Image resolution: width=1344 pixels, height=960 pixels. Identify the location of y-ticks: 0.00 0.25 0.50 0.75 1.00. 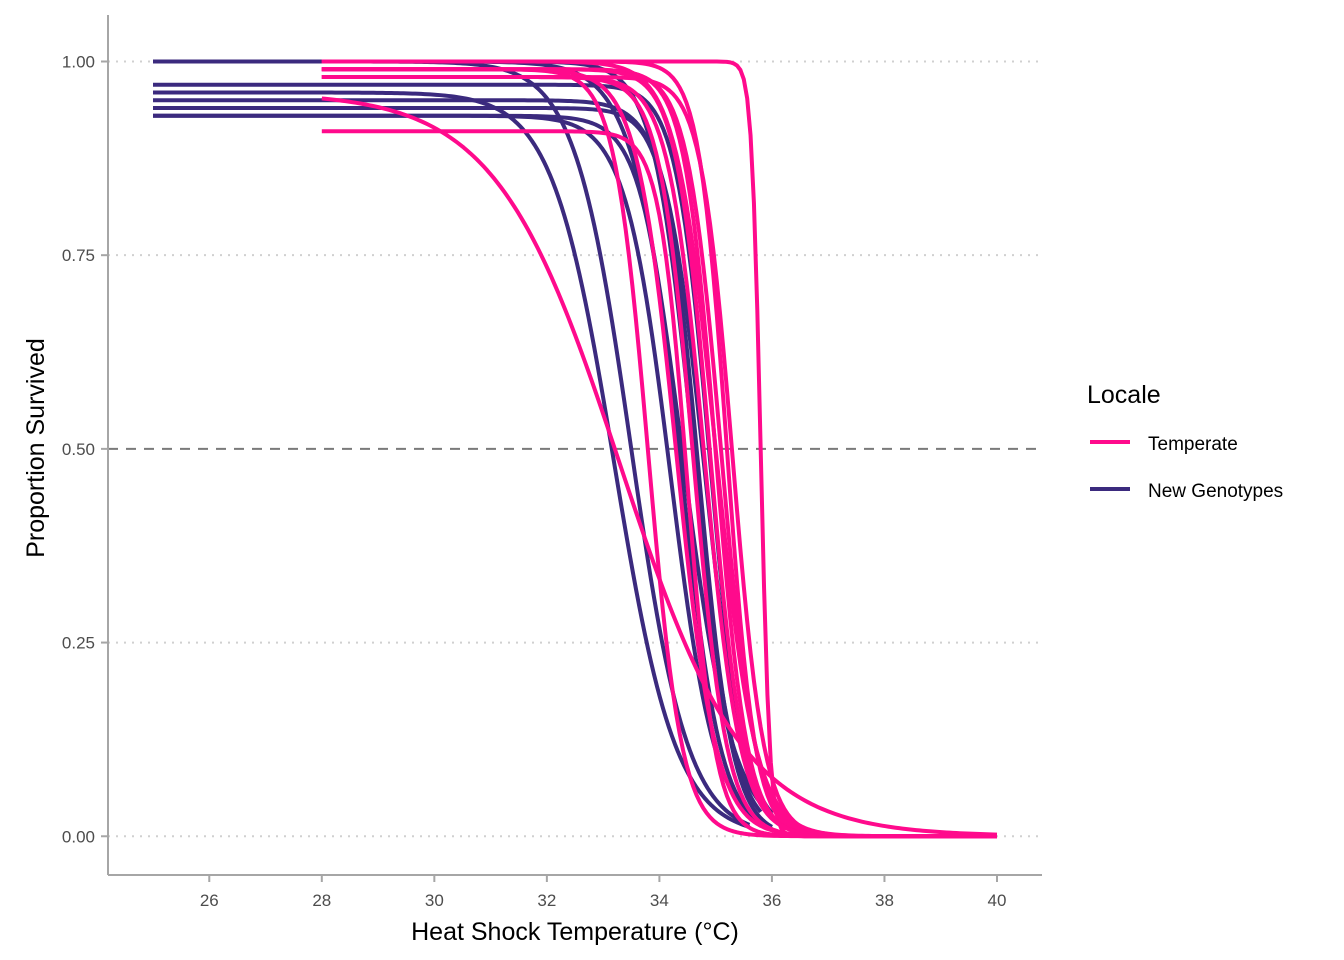
(85, 449).